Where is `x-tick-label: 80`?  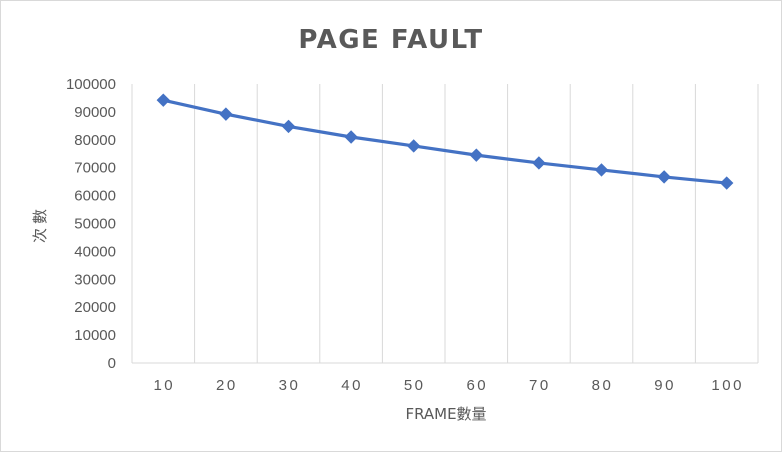
x-tick-label: 80 is located at coordinates (603, 385).